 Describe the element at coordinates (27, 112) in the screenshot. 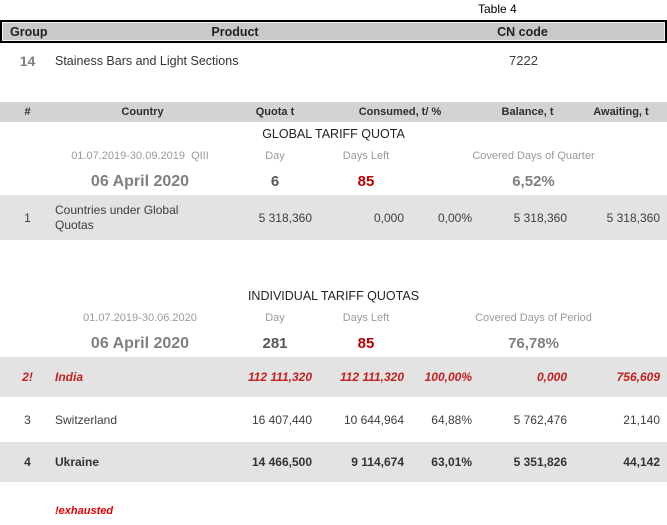

I see `header-num: #` at that location.